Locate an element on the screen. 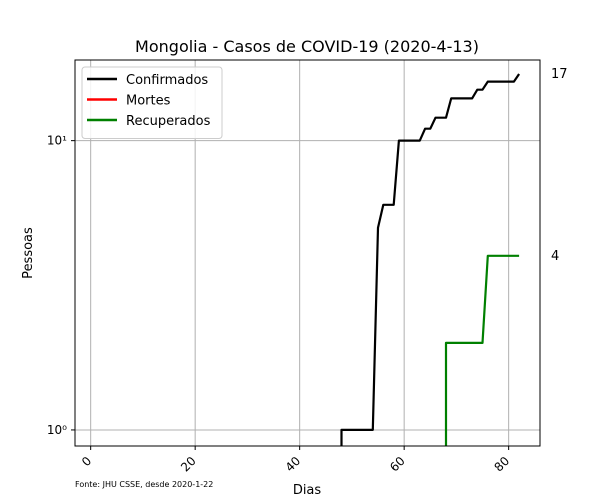  y-tick-label: 10¹ is located at coordinates (57, 141).